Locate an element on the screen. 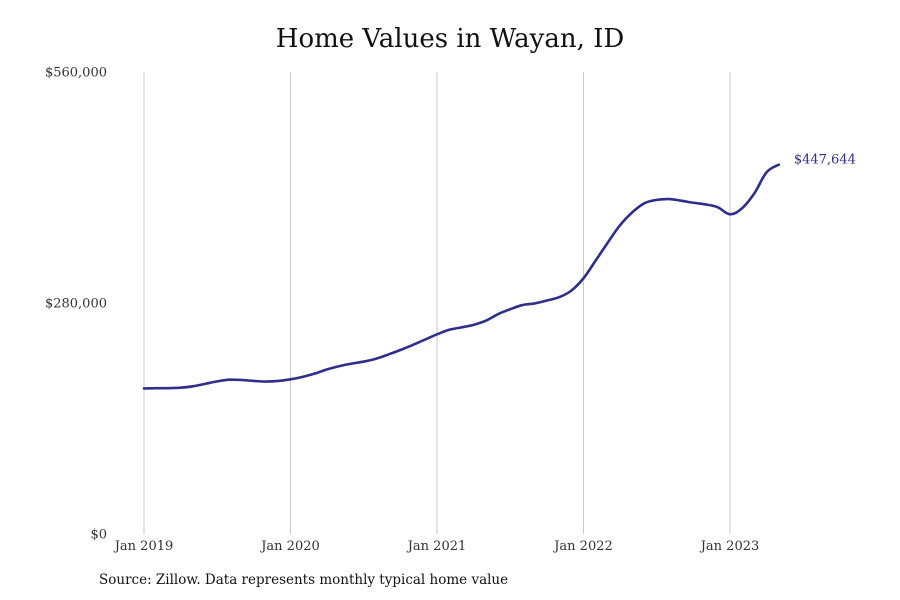 The image size is (900, 600). y-axis-ticks: $0 $280,000 $560,000 is located at coordinates (76, 304).